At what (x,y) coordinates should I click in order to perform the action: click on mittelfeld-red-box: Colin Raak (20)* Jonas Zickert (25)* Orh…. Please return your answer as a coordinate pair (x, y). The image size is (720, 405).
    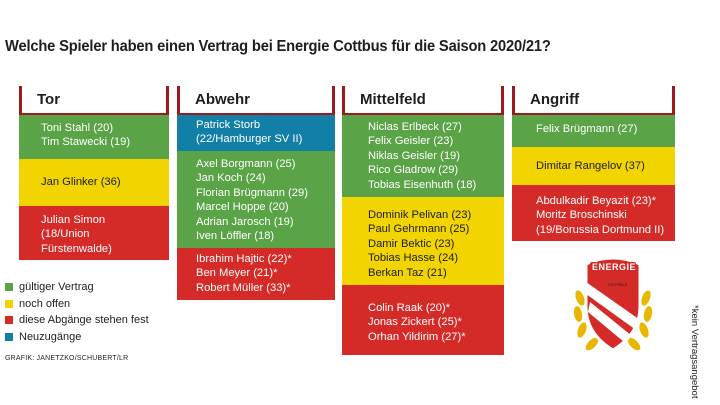
    Looking at the image, I should click on (423, 320).